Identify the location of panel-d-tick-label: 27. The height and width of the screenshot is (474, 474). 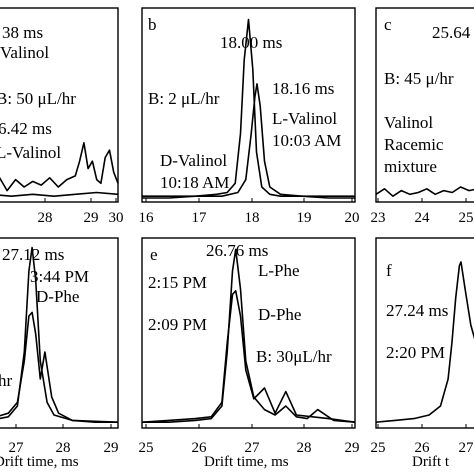
(17, 448).